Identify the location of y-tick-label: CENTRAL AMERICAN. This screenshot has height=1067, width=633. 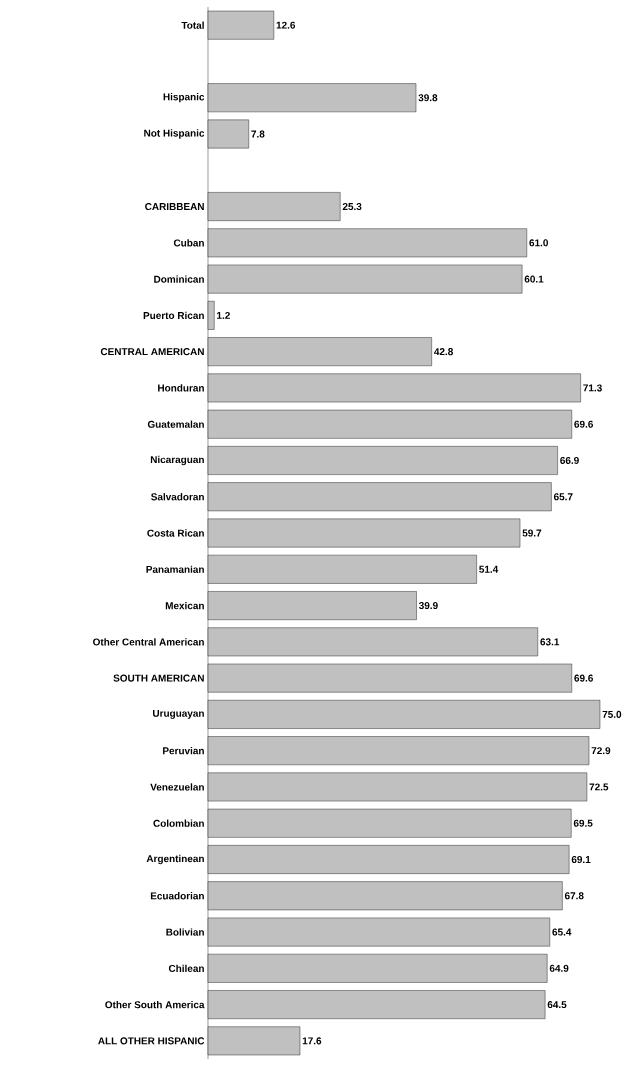
(152, 352).